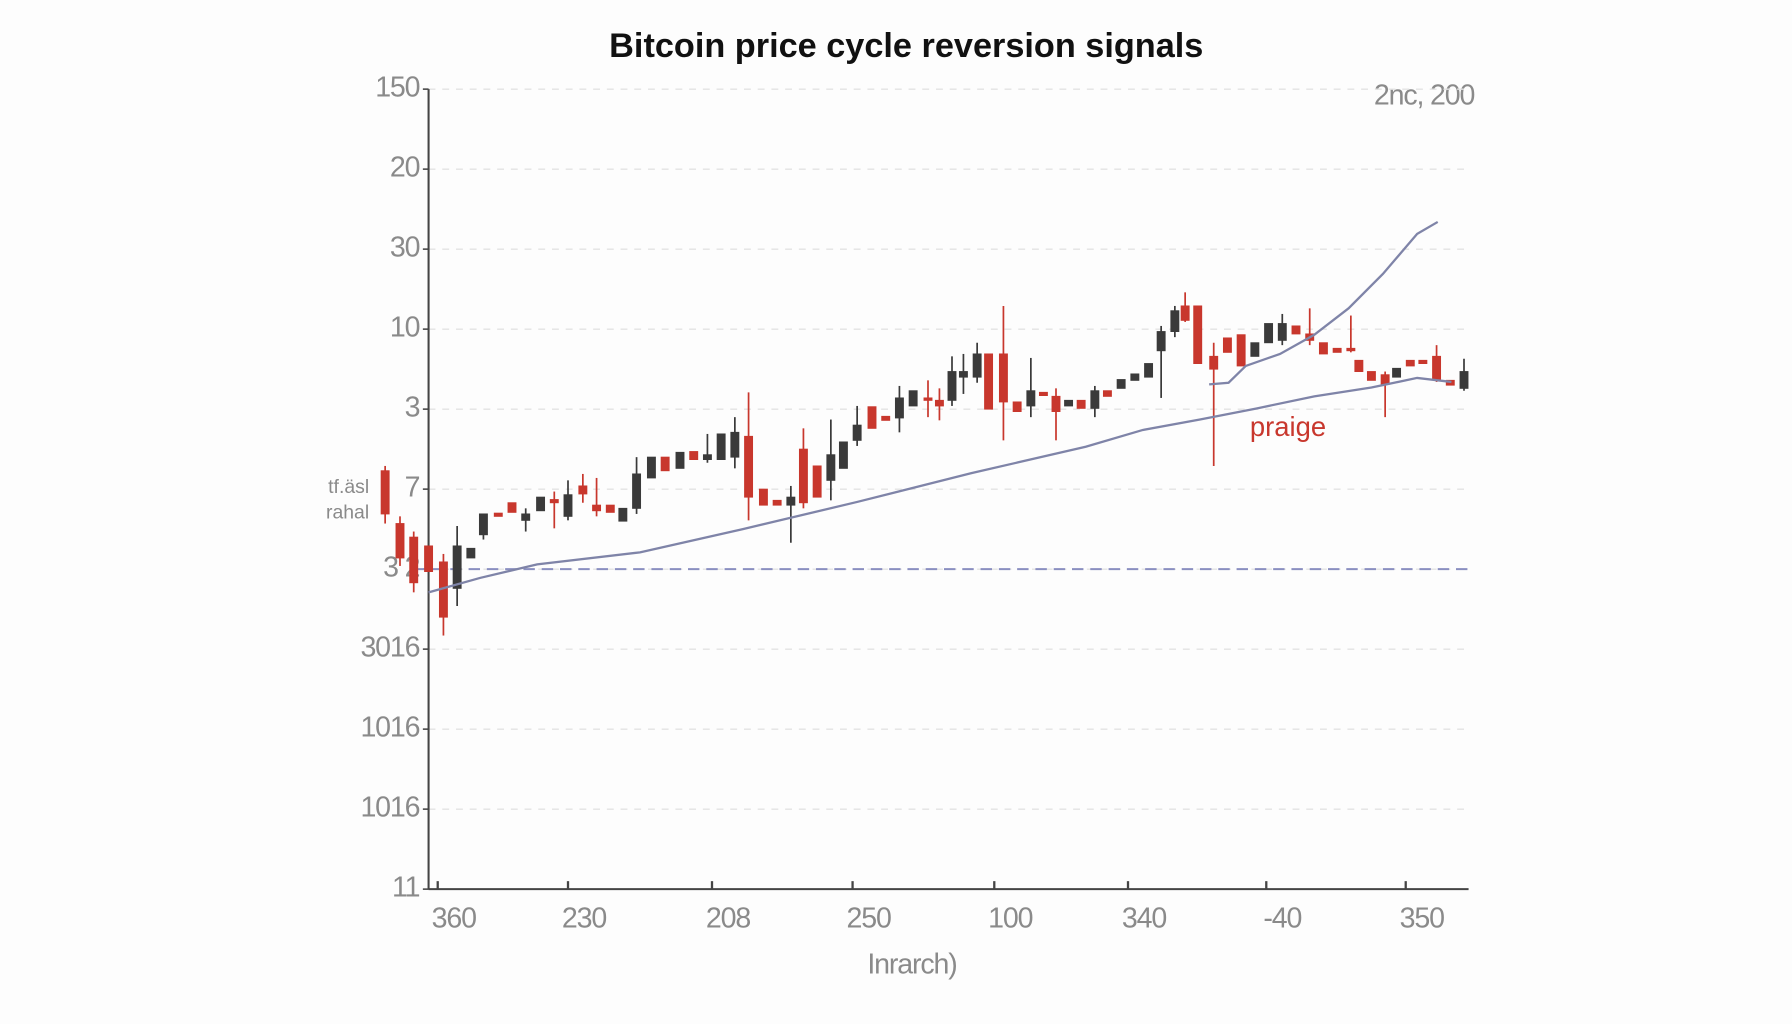 The width and height of the screenshot is (1792, 1024). What do you see at coordinates (868, 919) in the screenshot?
I see `x-tick-label: 250` at bounding box center [868, 919].